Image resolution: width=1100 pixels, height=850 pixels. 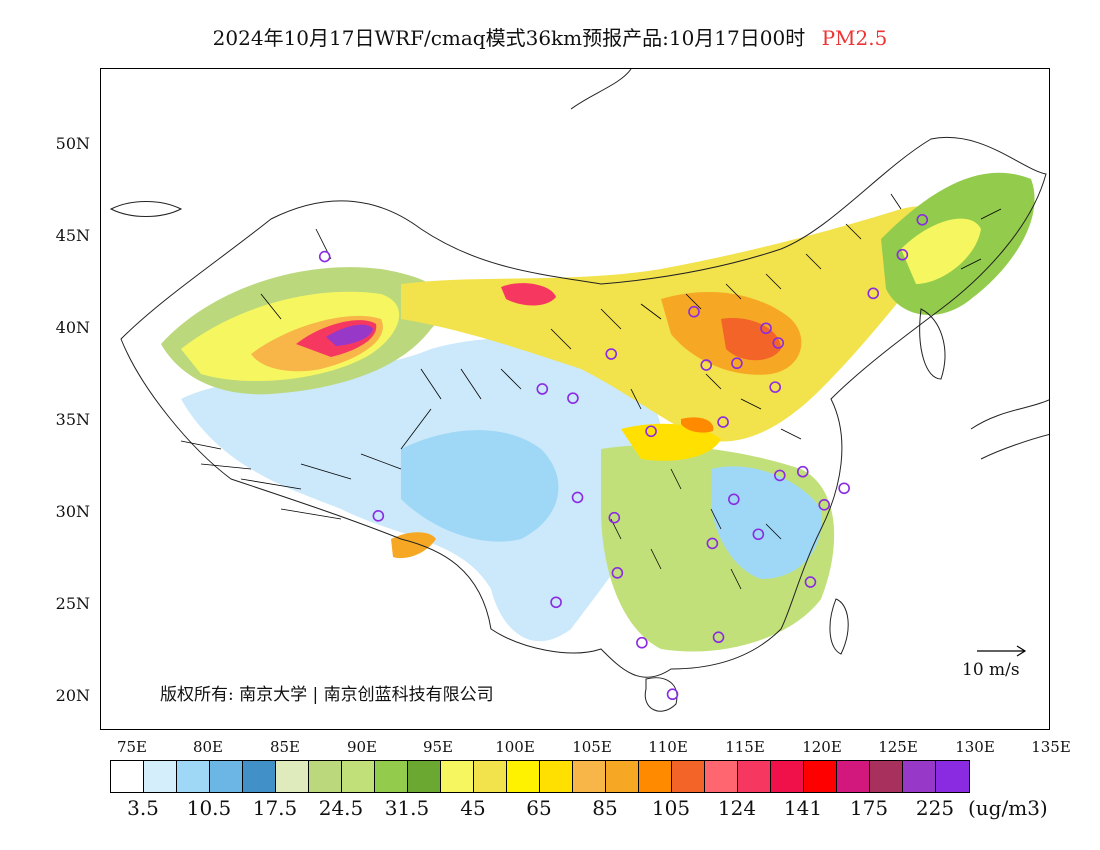 I want to click on colorbar-label: 3.5, so click(x=143, y=808).